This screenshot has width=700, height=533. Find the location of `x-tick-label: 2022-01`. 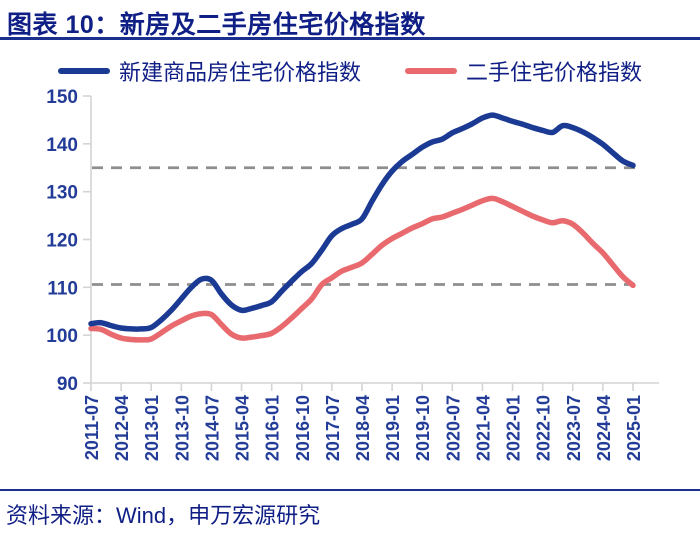

x-tick-label: 2022-01 is located at coordinates (514, 428).